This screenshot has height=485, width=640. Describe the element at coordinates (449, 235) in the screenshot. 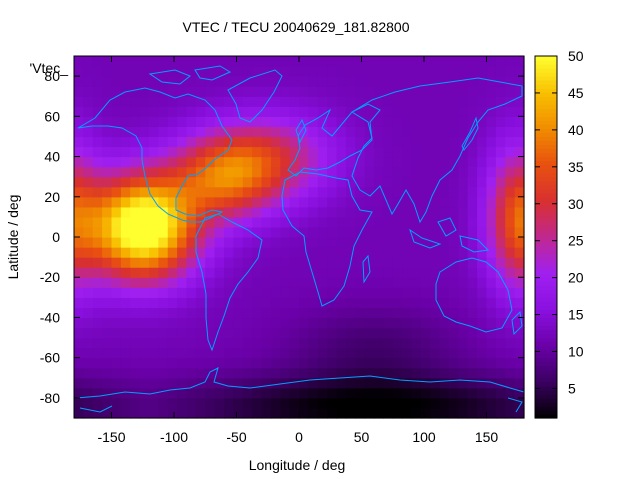

I see `coastline-indonesia` at that location.